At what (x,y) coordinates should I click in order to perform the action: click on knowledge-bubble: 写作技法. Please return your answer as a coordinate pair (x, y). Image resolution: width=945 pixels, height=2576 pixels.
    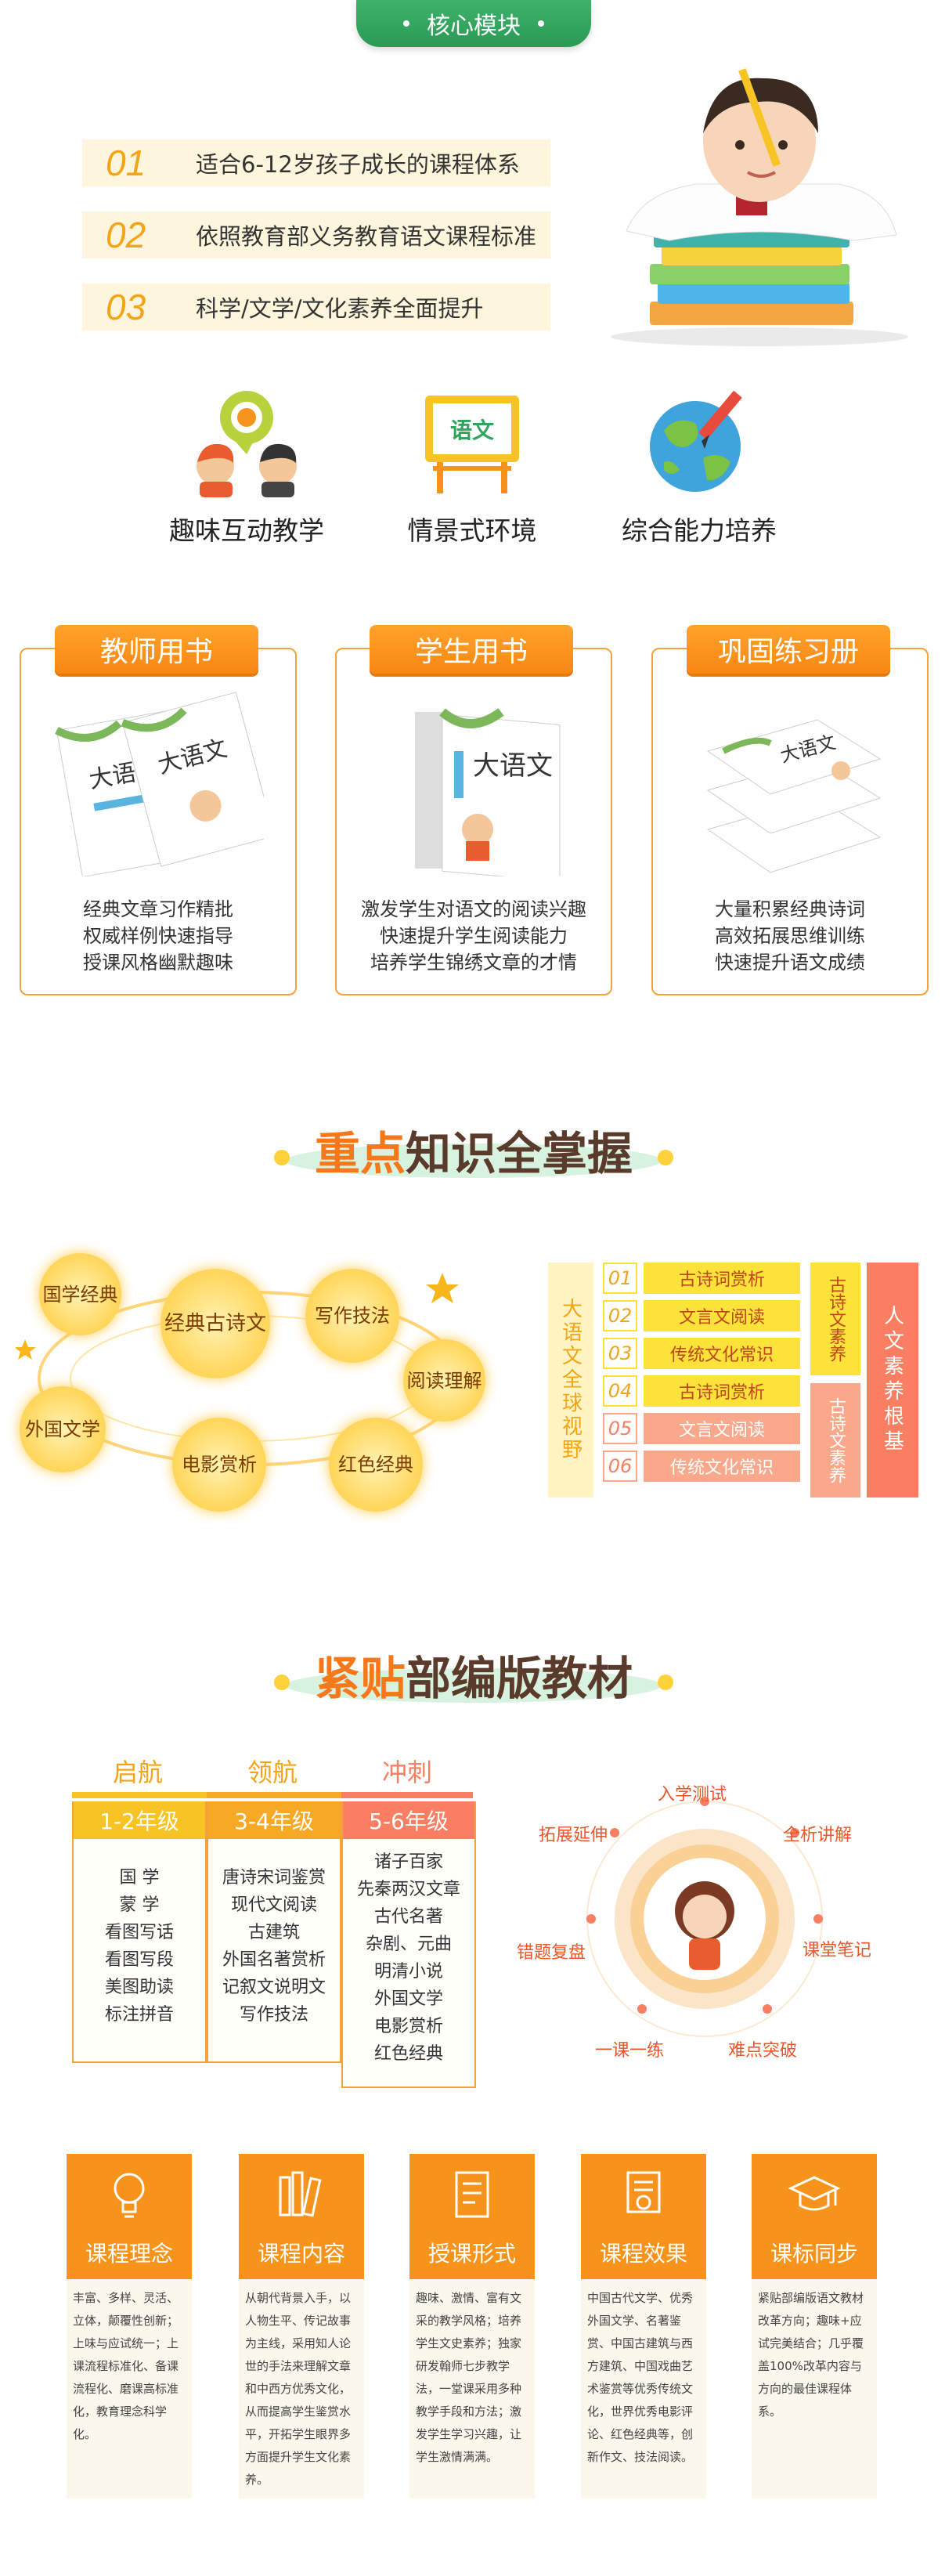
    Looking at the image, I should click on (352, 1316).